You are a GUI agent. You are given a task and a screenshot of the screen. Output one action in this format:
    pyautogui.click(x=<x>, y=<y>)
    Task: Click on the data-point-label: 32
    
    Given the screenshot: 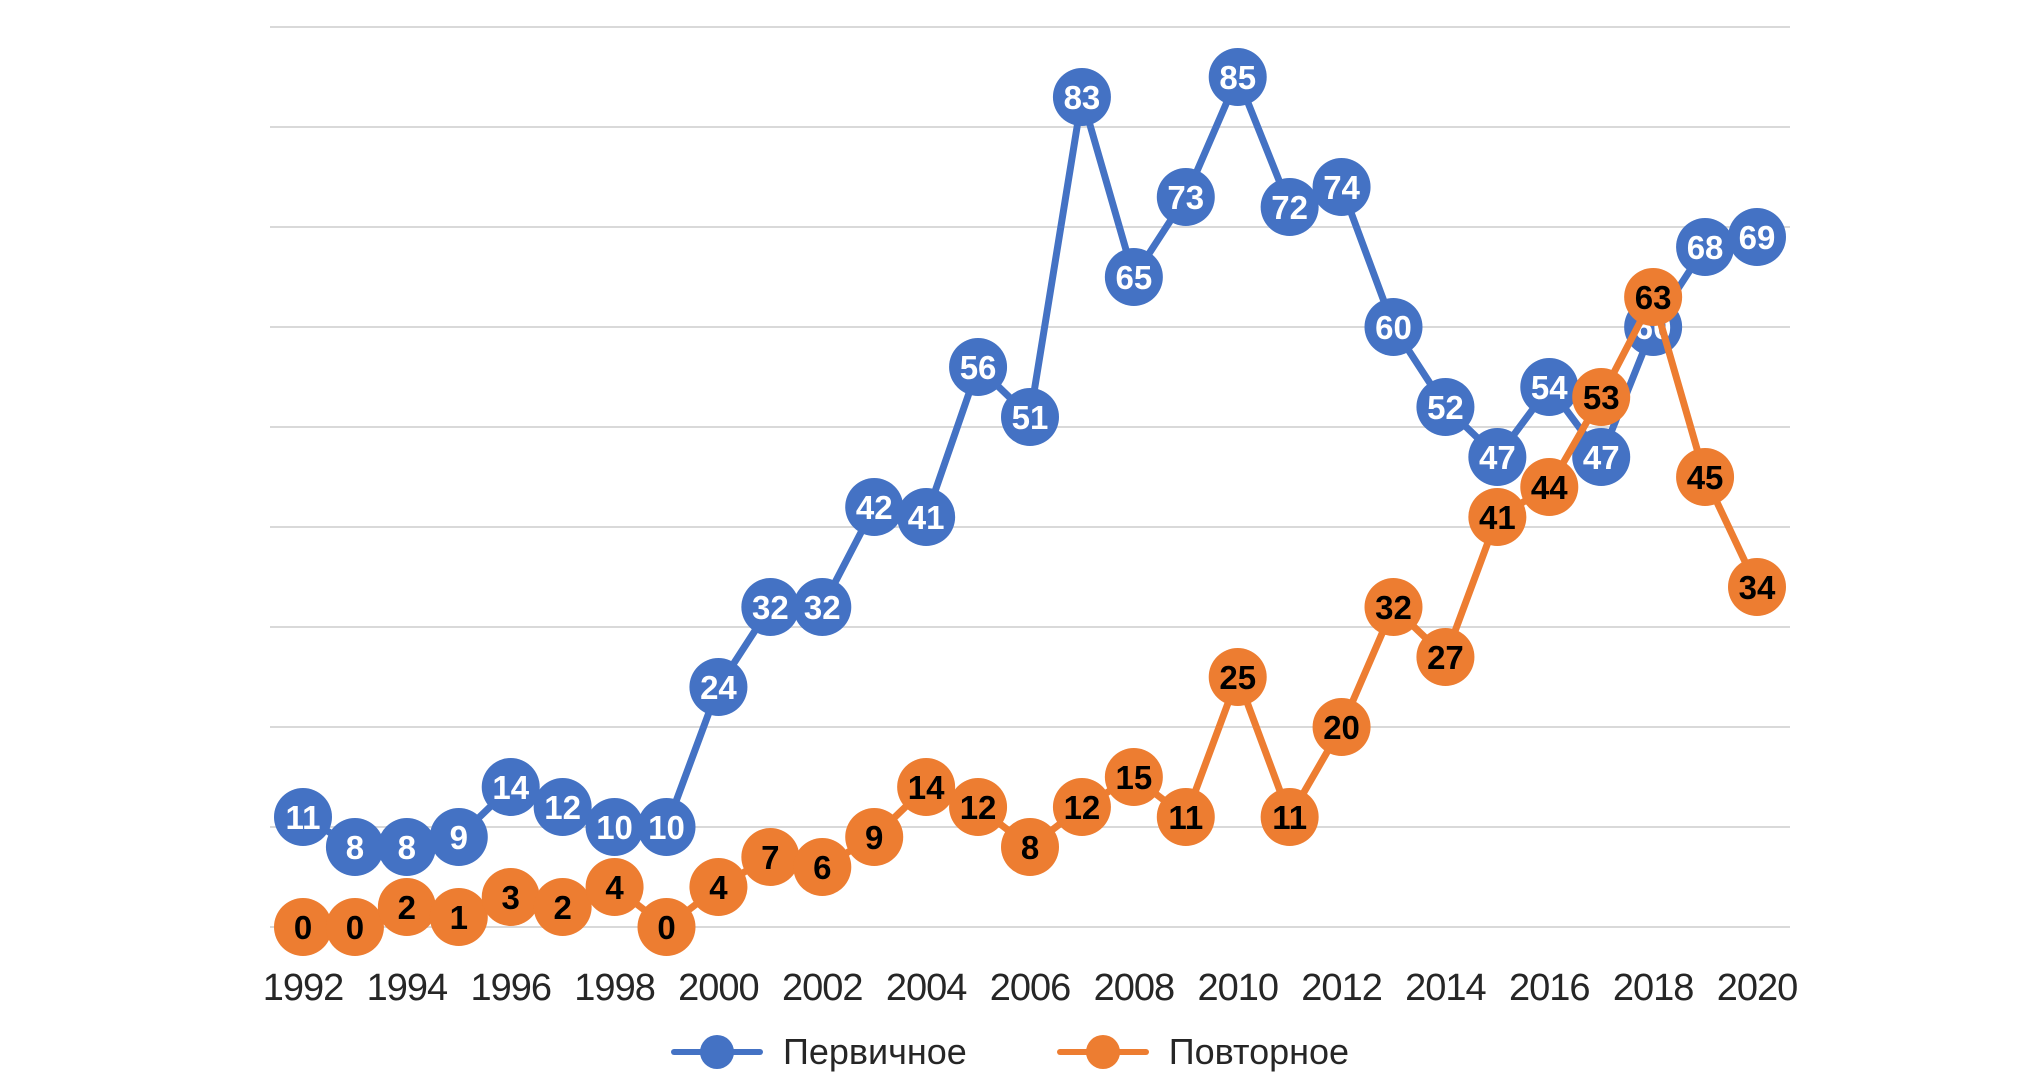 What is the action you would take?
    pyautogui.click(x=822, y=607)
    